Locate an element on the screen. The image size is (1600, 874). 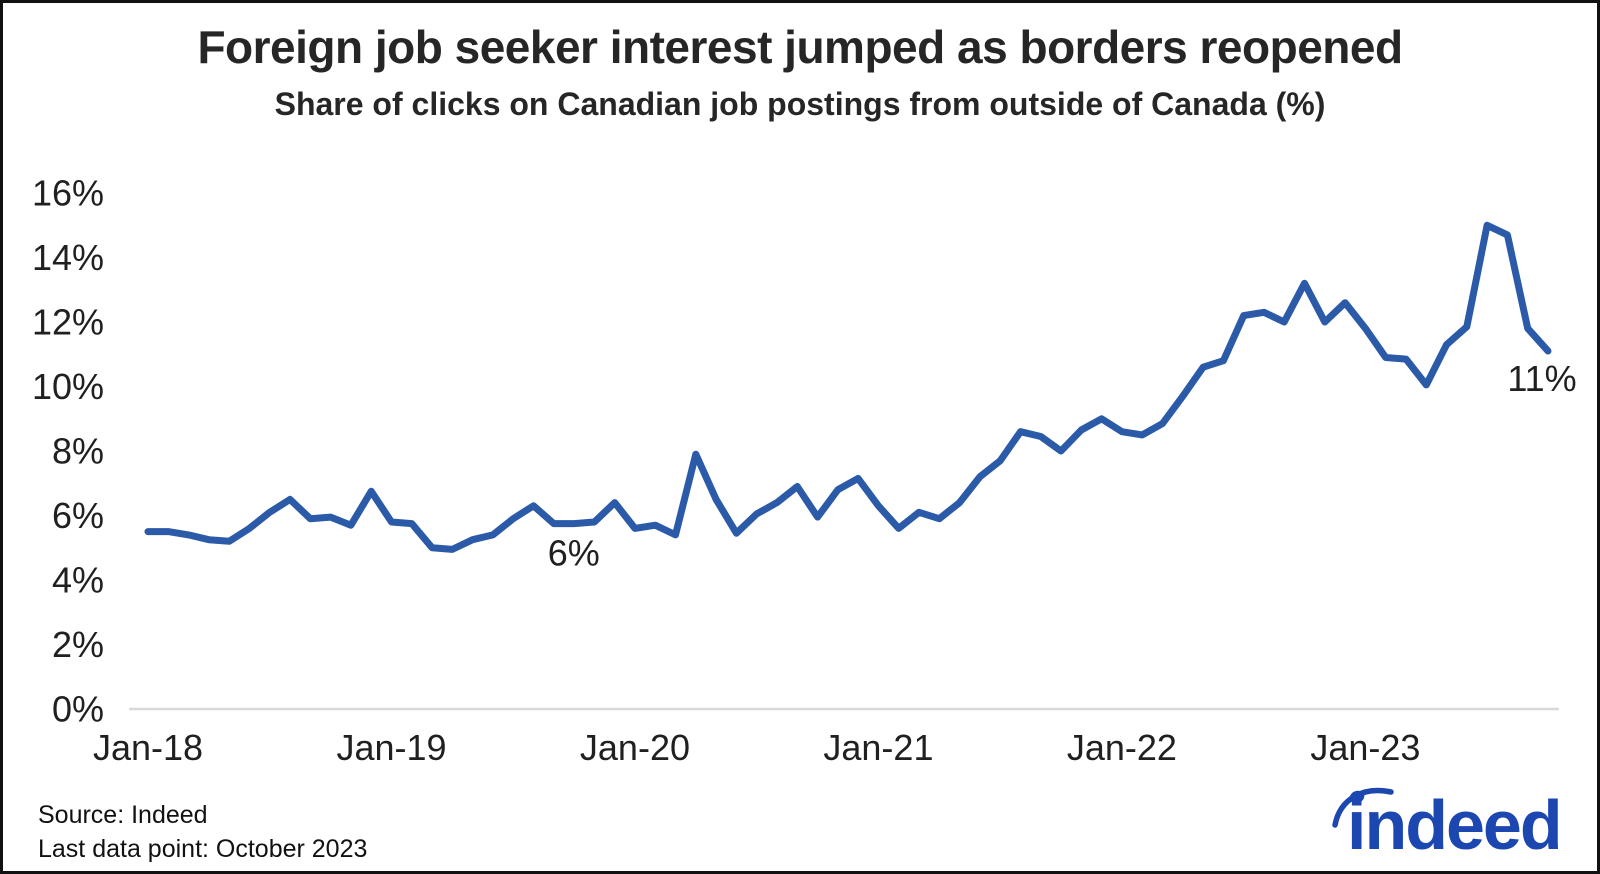
source-line: Source: Indeed is located at coordinates (123, 815).